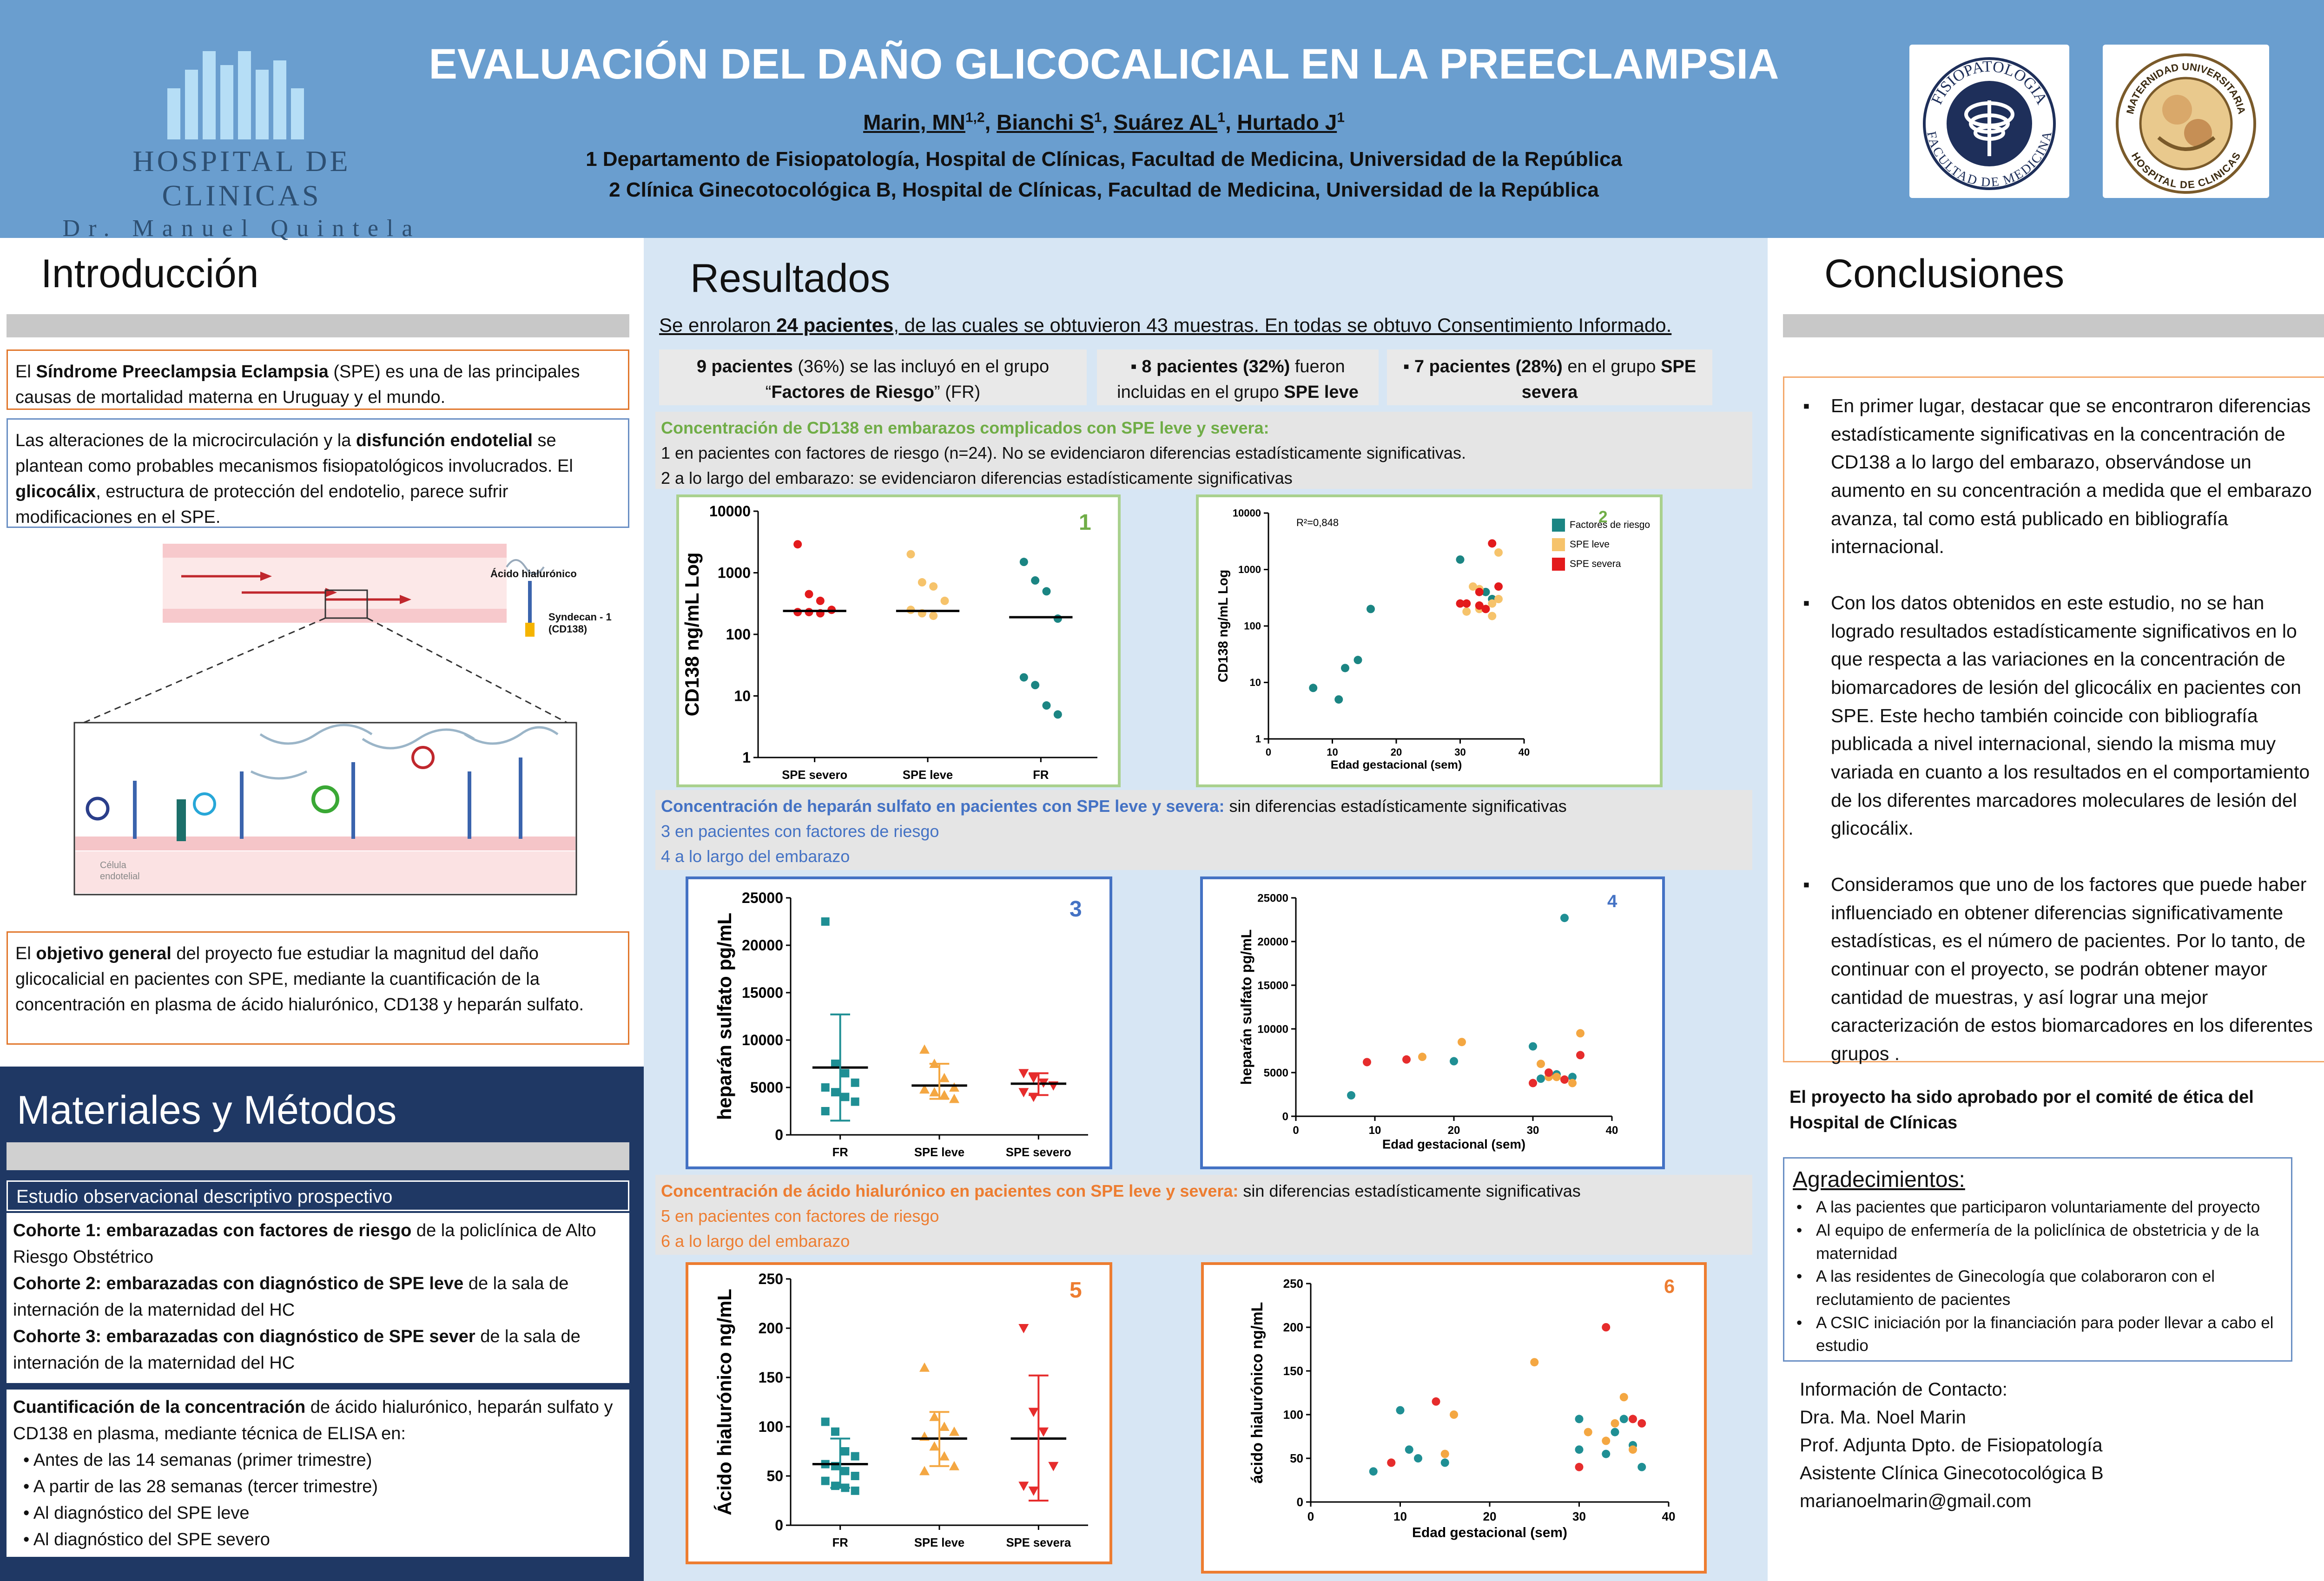 This screenshot has width=2324, height=1581. I want to click on category-label: SPE severa, so click(1038, 1542).